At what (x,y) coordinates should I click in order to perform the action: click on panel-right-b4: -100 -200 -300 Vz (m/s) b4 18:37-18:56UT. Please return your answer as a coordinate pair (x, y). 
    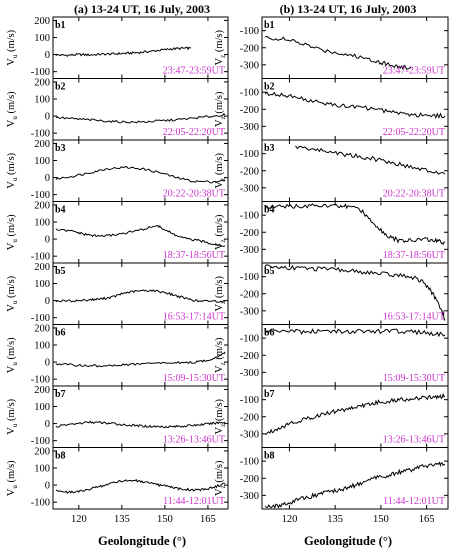
    Looking at the image, I should click on (331, 232).